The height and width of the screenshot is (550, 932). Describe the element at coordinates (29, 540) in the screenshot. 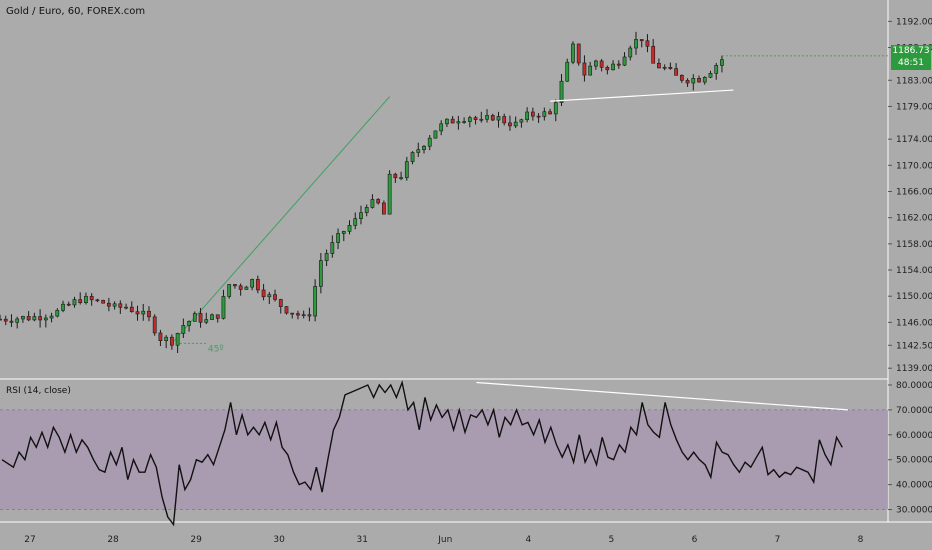

I see `time-tick-label: 27` at that location.